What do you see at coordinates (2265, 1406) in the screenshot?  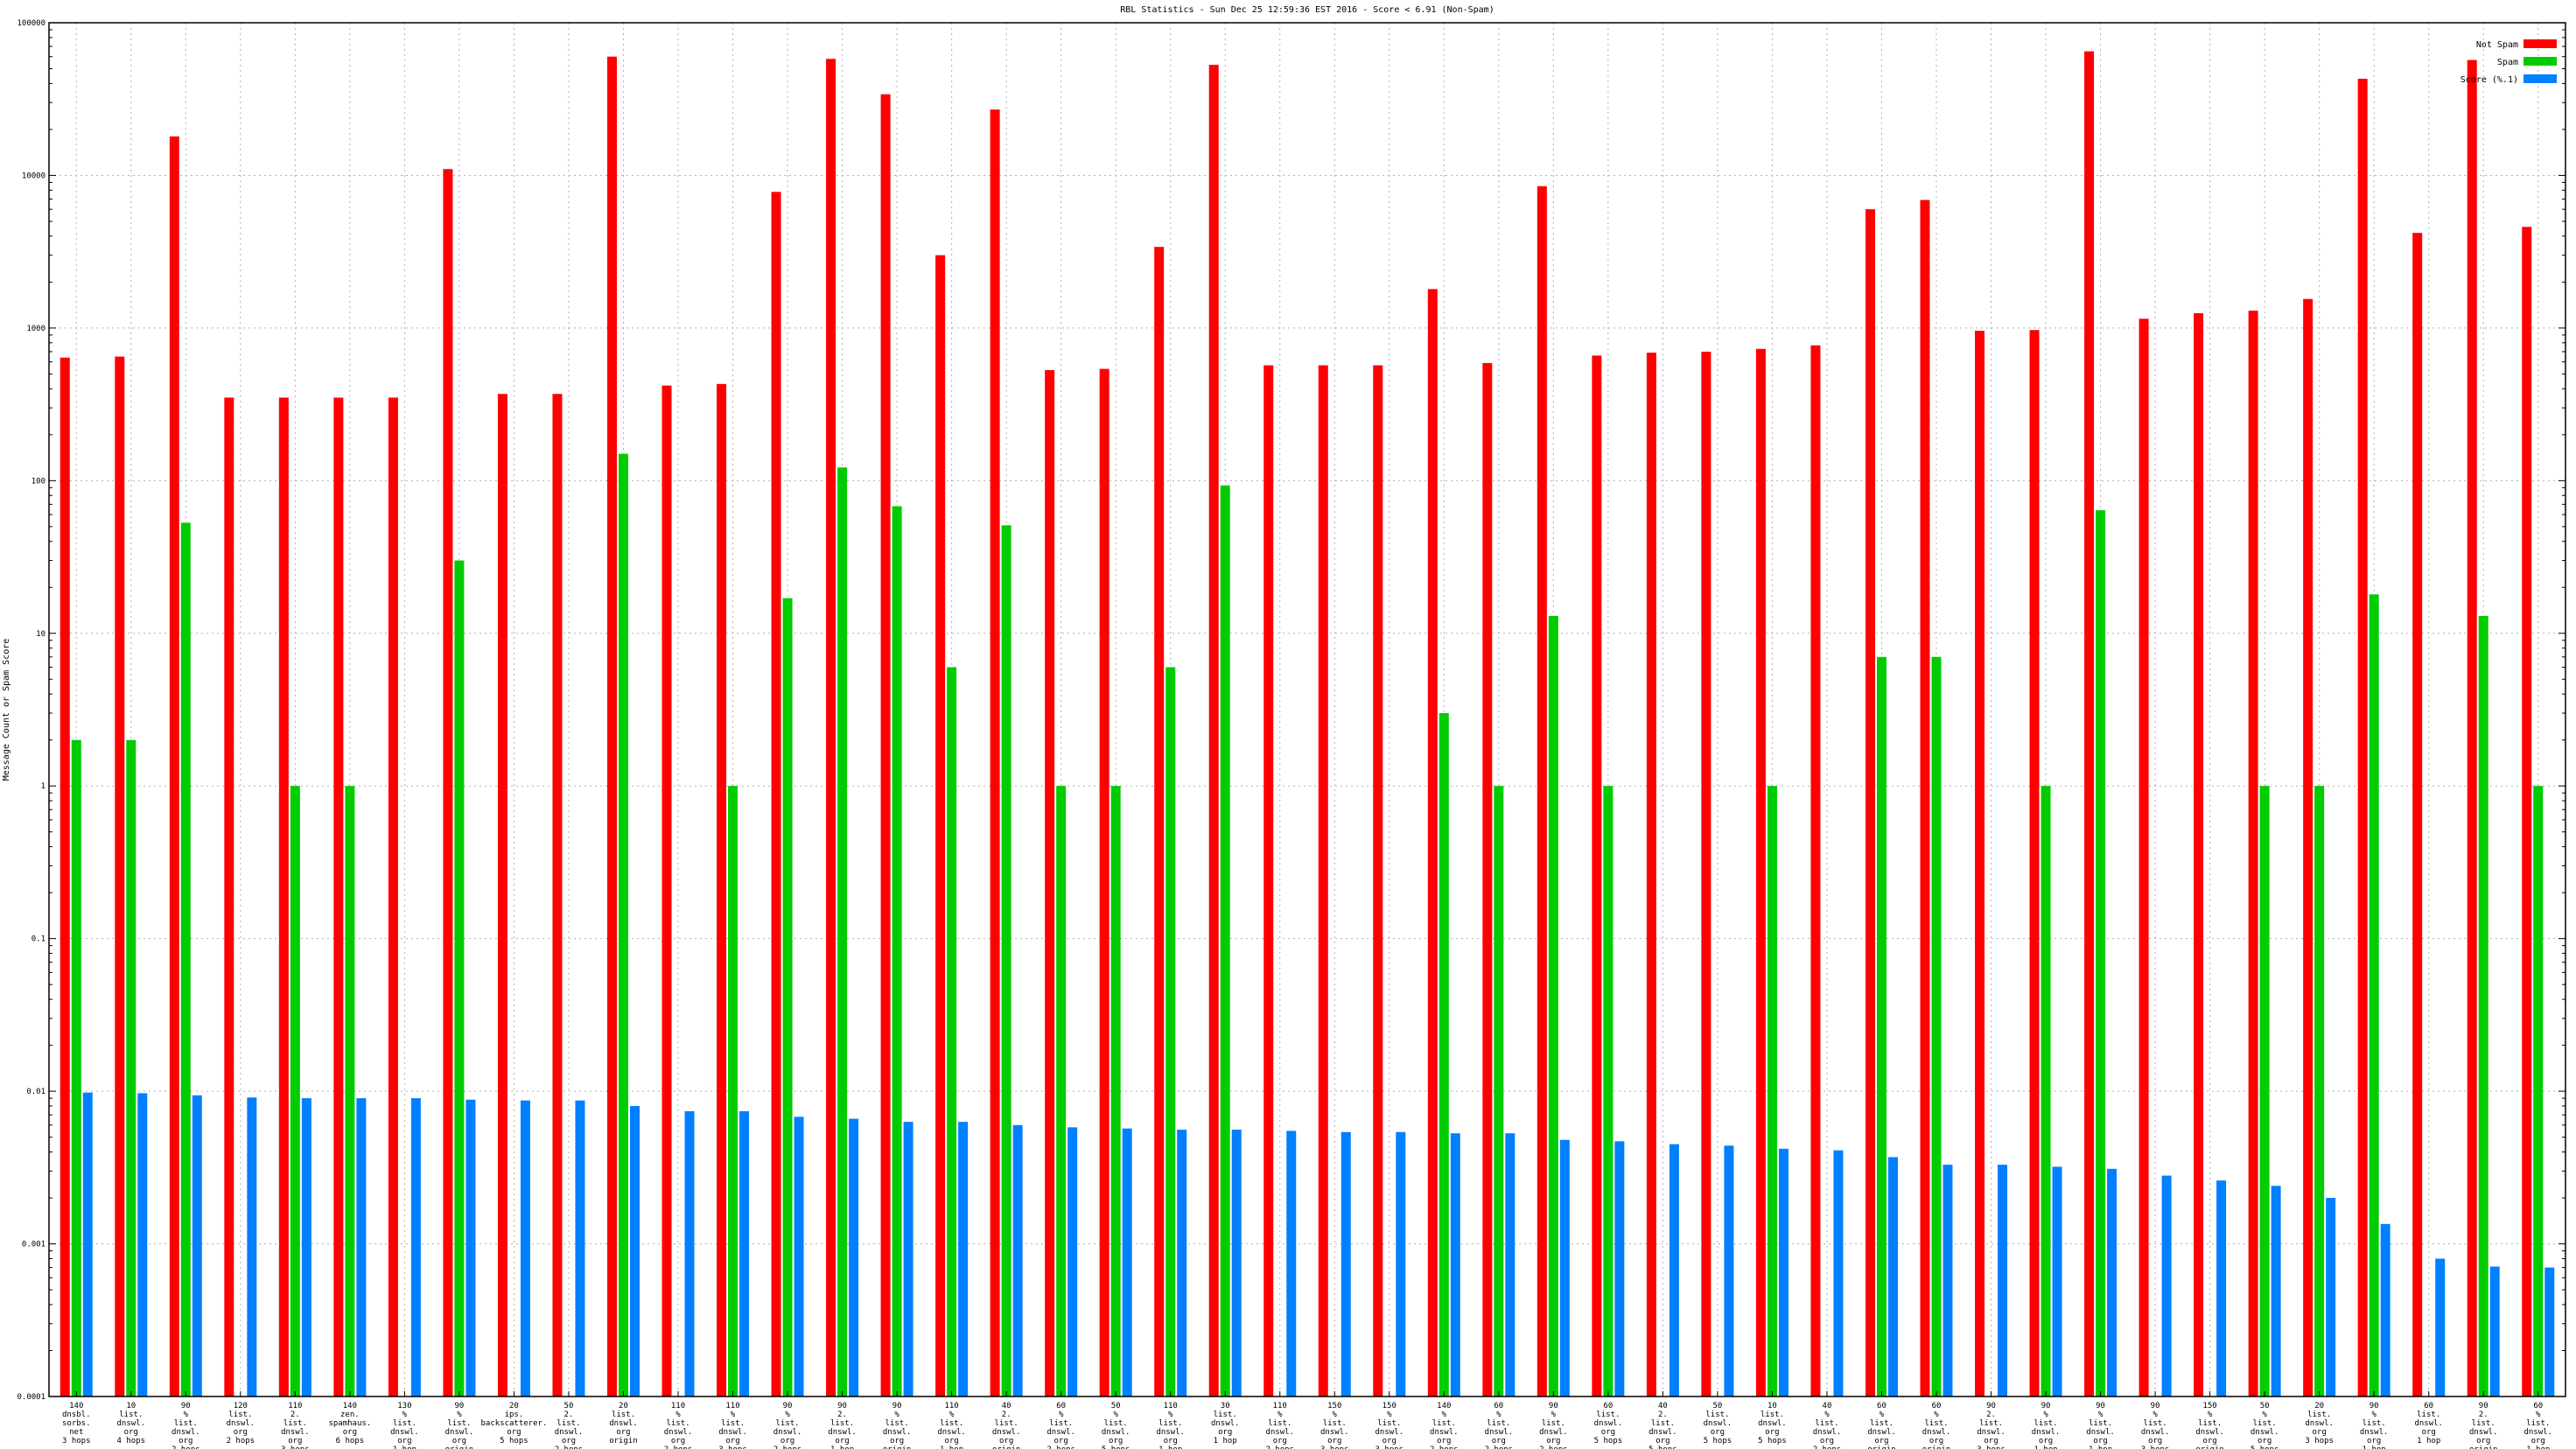 I see `x-tick-label-line: 50` at bounding box center [2265, 1406].